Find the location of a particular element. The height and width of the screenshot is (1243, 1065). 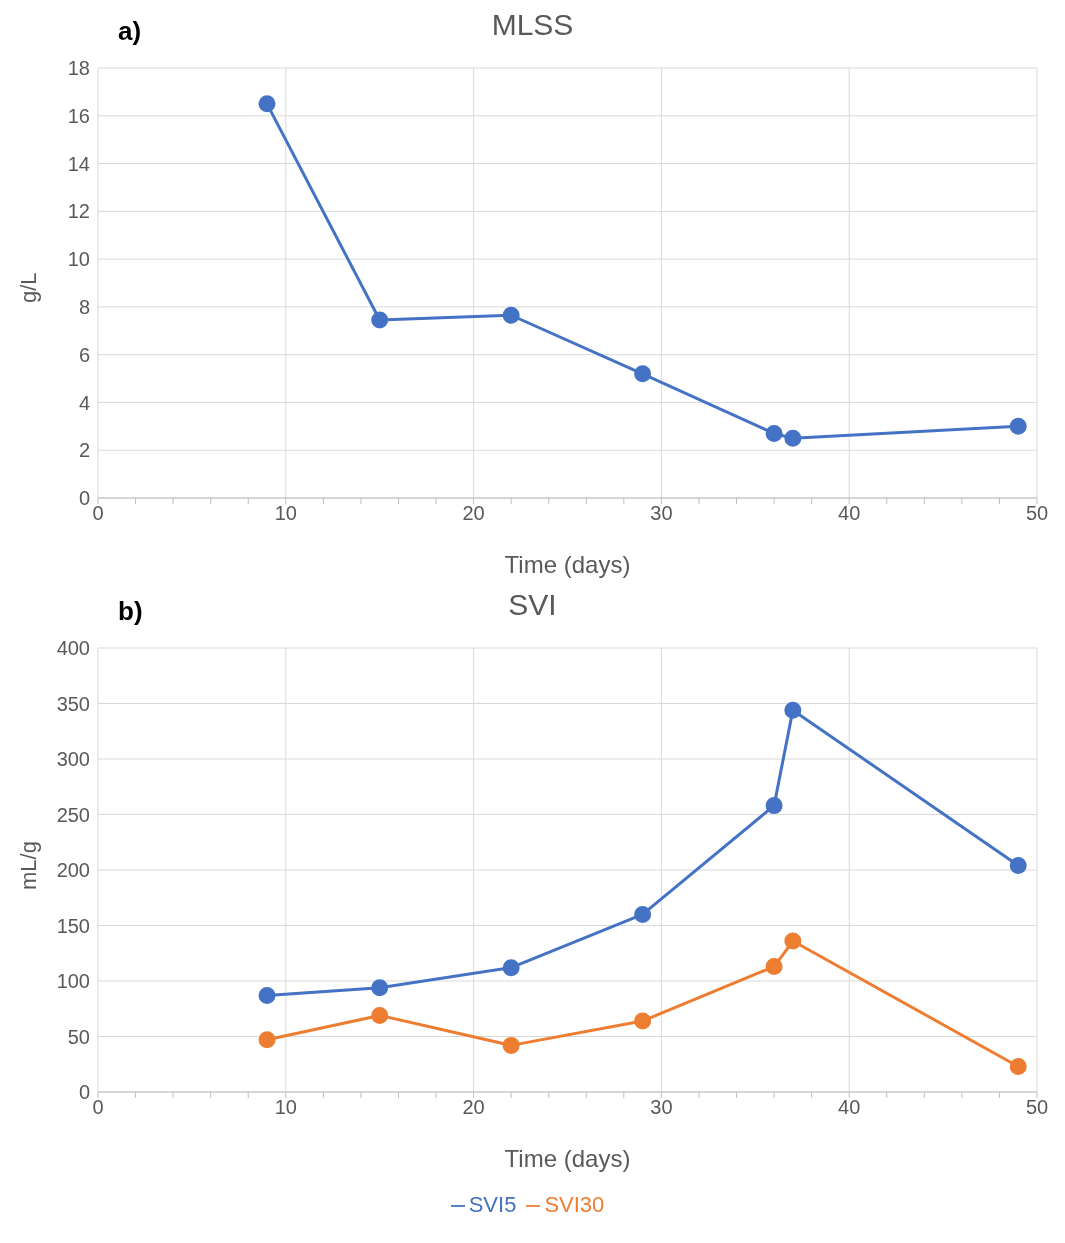

y-axis-title: mL/g is located at coordinates (28, 865).